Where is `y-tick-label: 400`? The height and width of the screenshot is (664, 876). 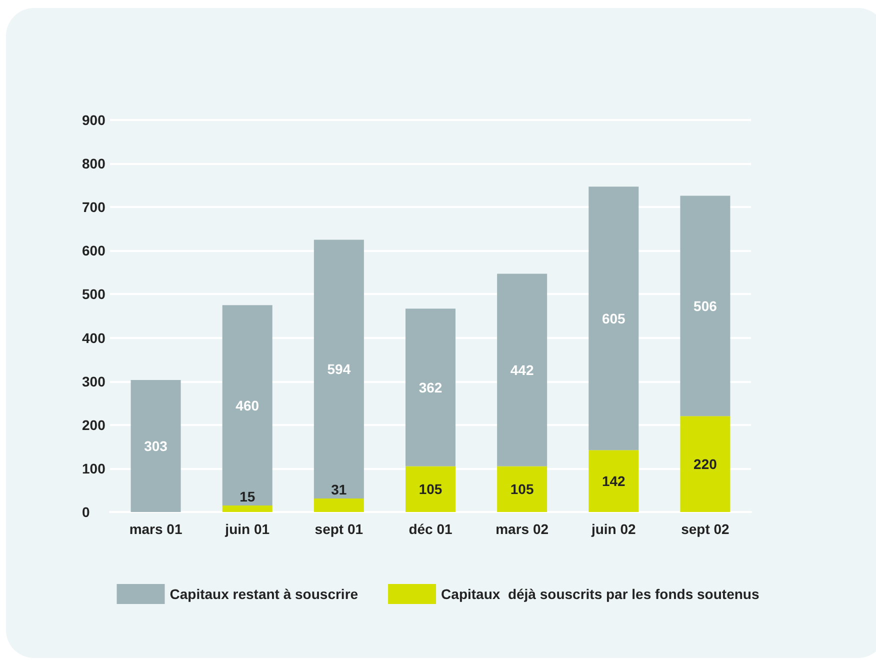
y-tick-label: 400 is located at coordinates (94, 338).